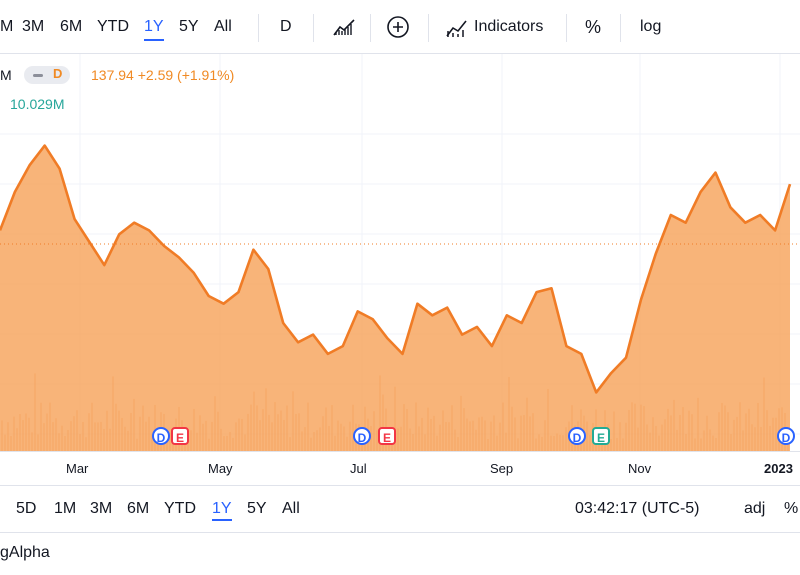  Describe the element at coordinates (47, 75) in the screenshot. I see `legend-toggle: D` at that location.